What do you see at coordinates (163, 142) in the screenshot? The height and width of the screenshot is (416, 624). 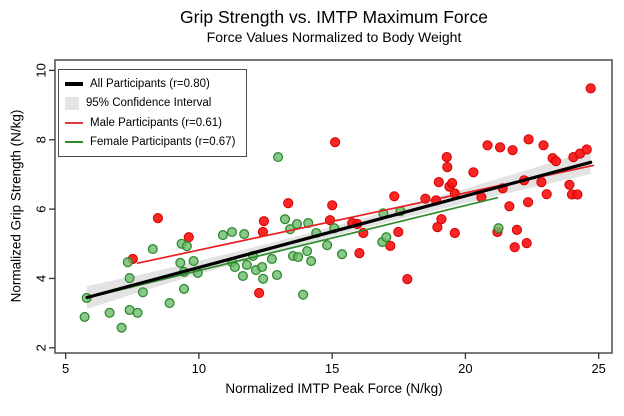 I see `legend-label: Female Participants (r=0.67)` at bounding box center [163, 142].